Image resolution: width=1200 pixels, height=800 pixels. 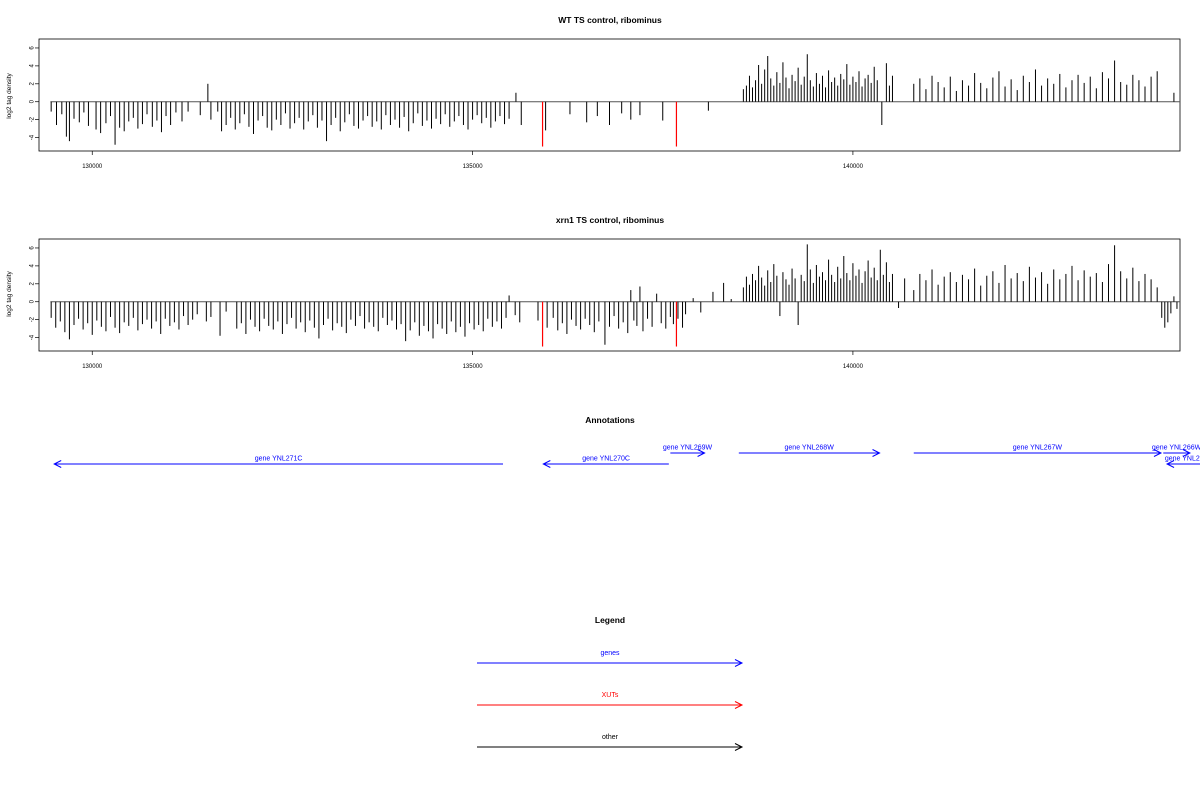 I want to click on gene-label: gene YNL267W, so click(x=1038, y=448).